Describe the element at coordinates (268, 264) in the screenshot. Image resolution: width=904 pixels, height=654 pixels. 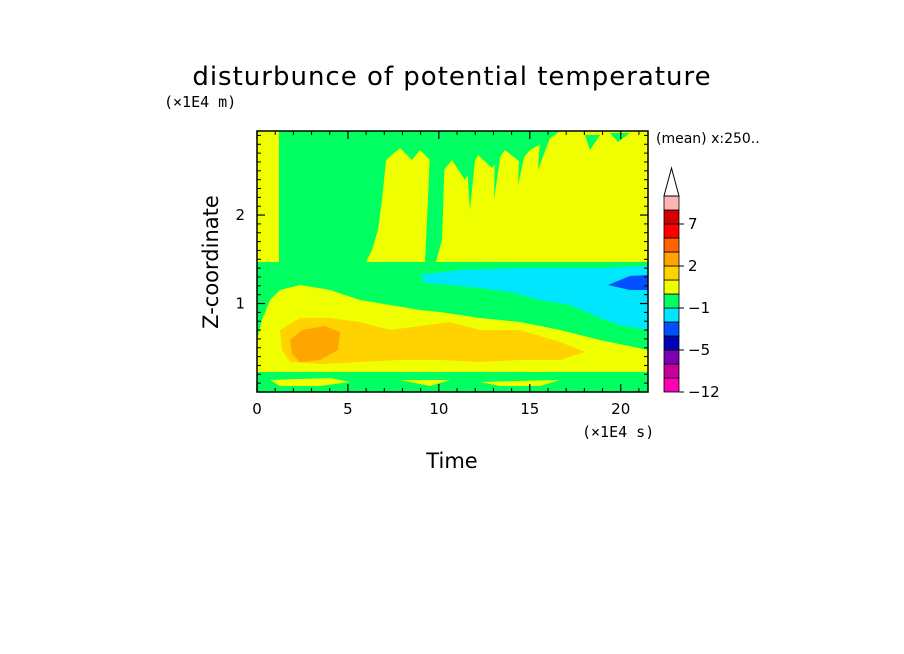
I see `left-green-small` at that location.